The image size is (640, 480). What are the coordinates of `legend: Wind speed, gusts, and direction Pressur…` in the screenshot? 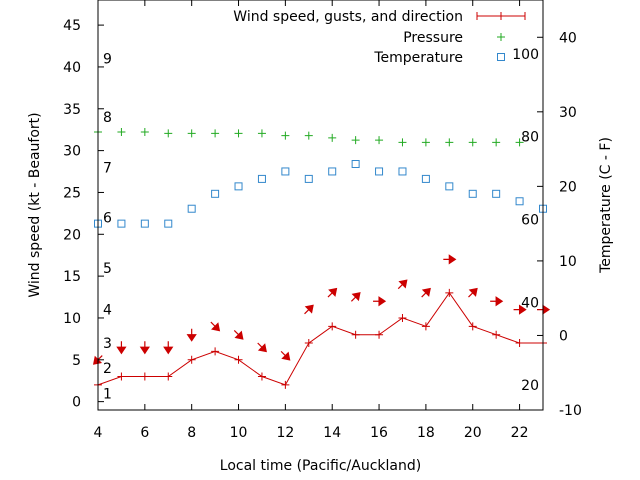 It's located at (379, 37).